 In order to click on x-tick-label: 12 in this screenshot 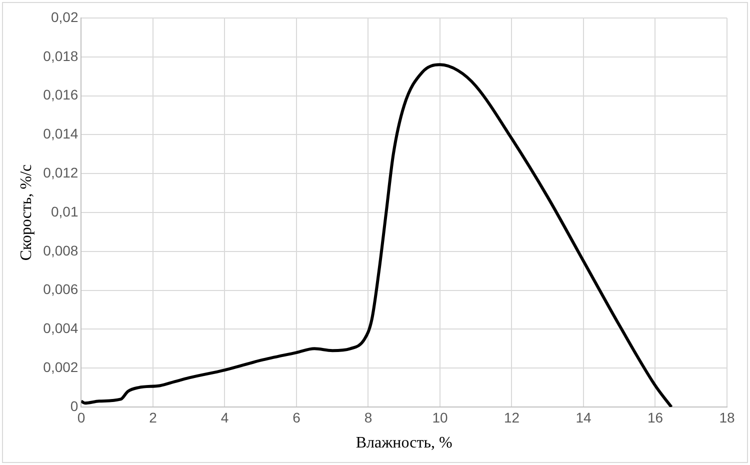, I will do `click(512, 417)`.